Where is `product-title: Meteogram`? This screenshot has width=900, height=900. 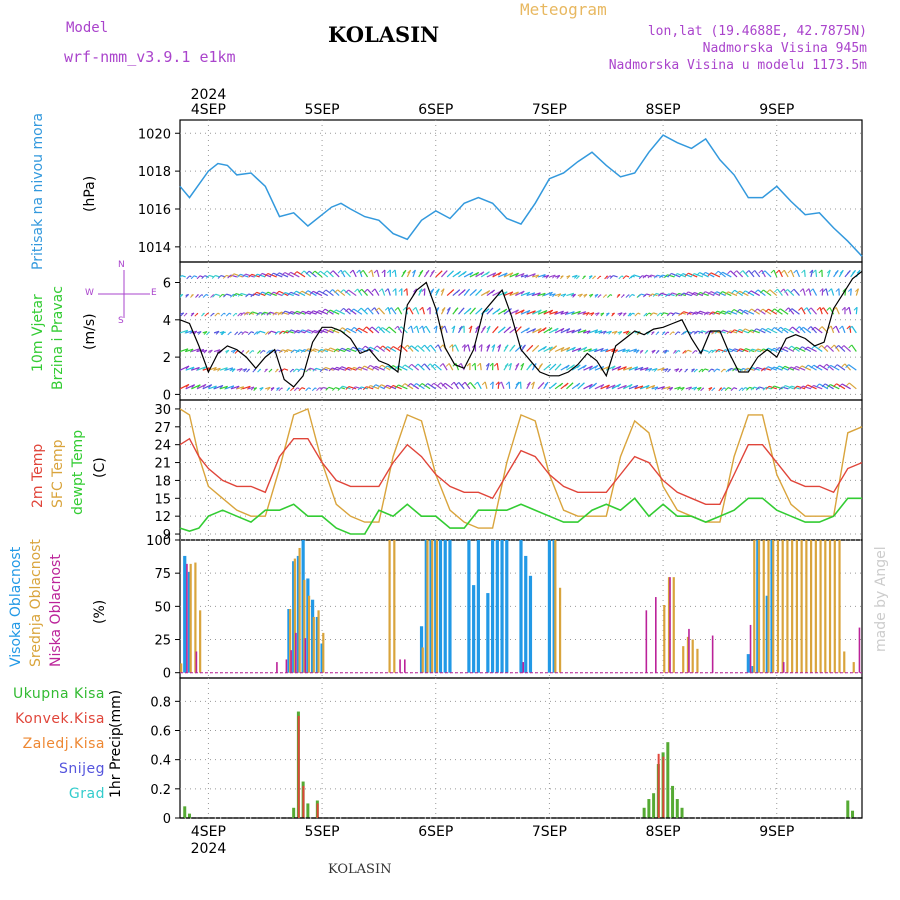 product-title: Meteogram is located at coordinates (563, 9).